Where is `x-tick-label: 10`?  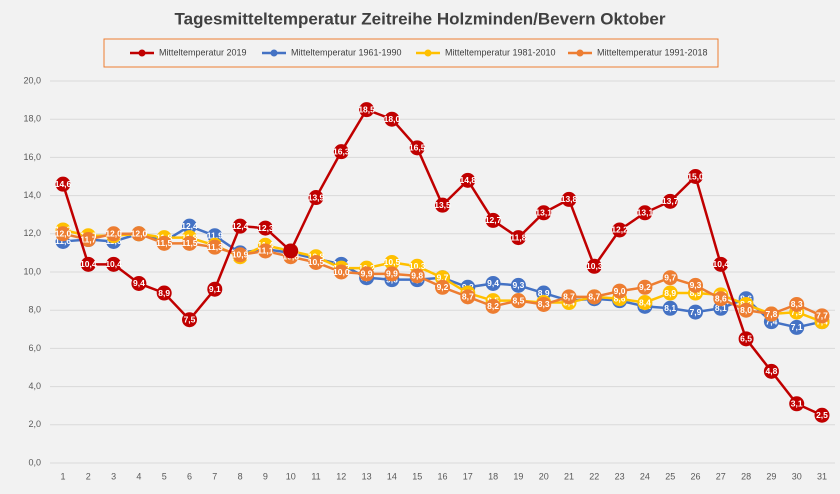 x-tick-label: 10 is located at coordinates (291, 476).